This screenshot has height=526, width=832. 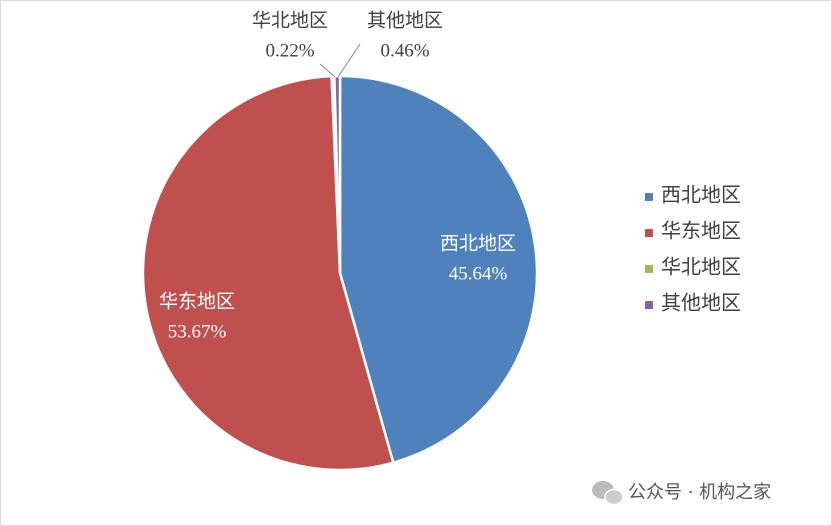 I want to click on watermark: 公众号 · 机构之家, so click(x=699, y=492).